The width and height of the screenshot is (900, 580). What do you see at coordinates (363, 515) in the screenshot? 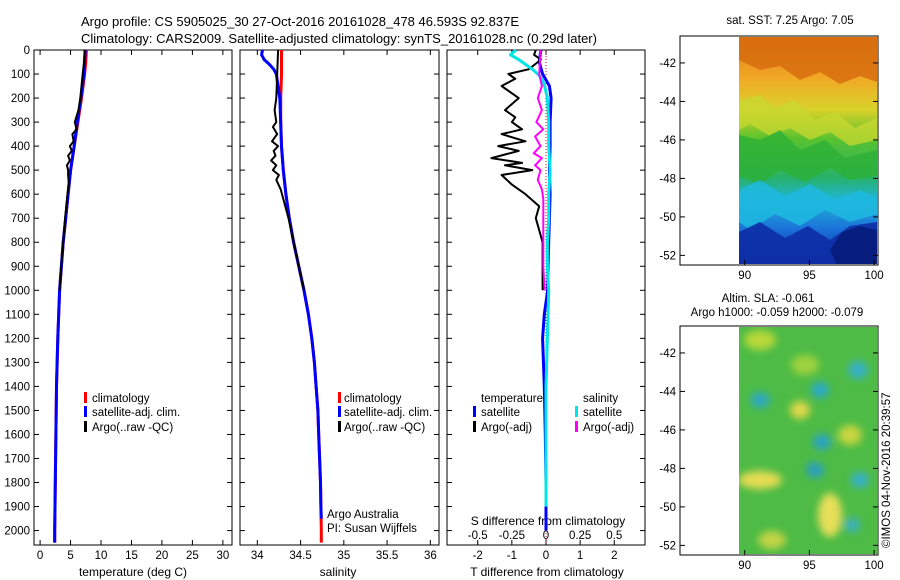
I see `argo-australia-note: Argo Australia` at bounding box center [363, 515].